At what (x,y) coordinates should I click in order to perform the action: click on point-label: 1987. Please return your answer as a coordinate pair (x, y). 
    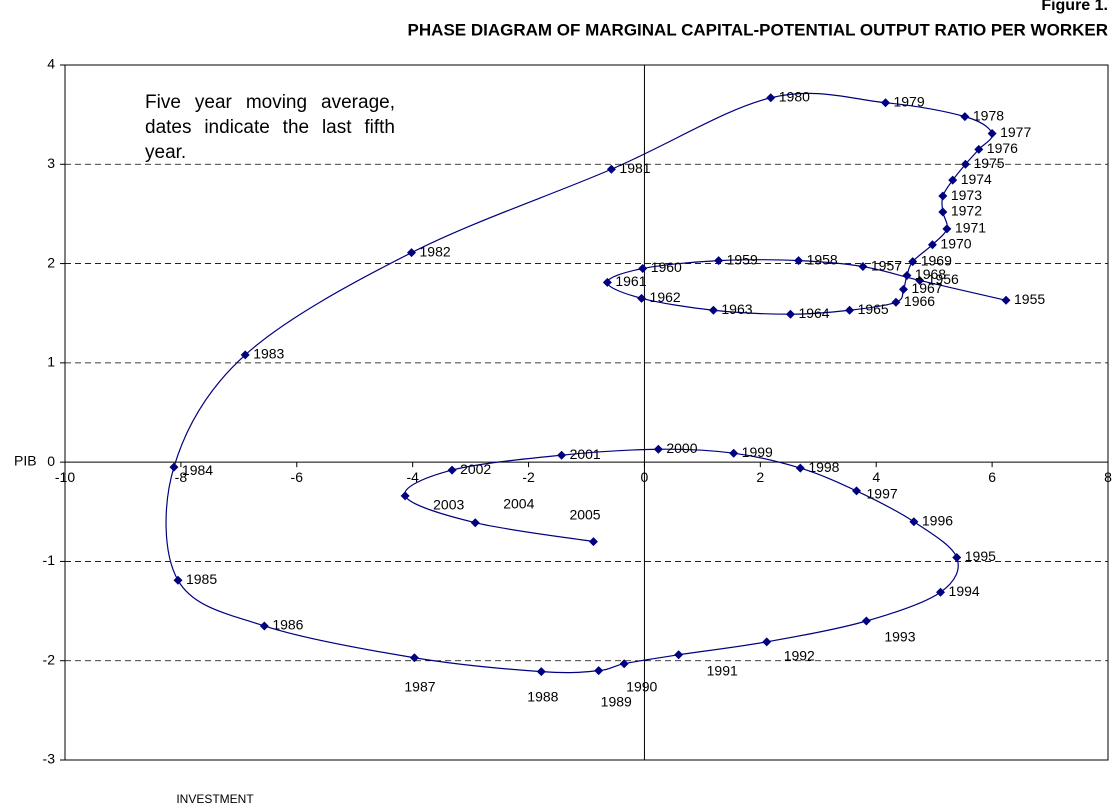
    Looking at the image, I should click on (419, 686).